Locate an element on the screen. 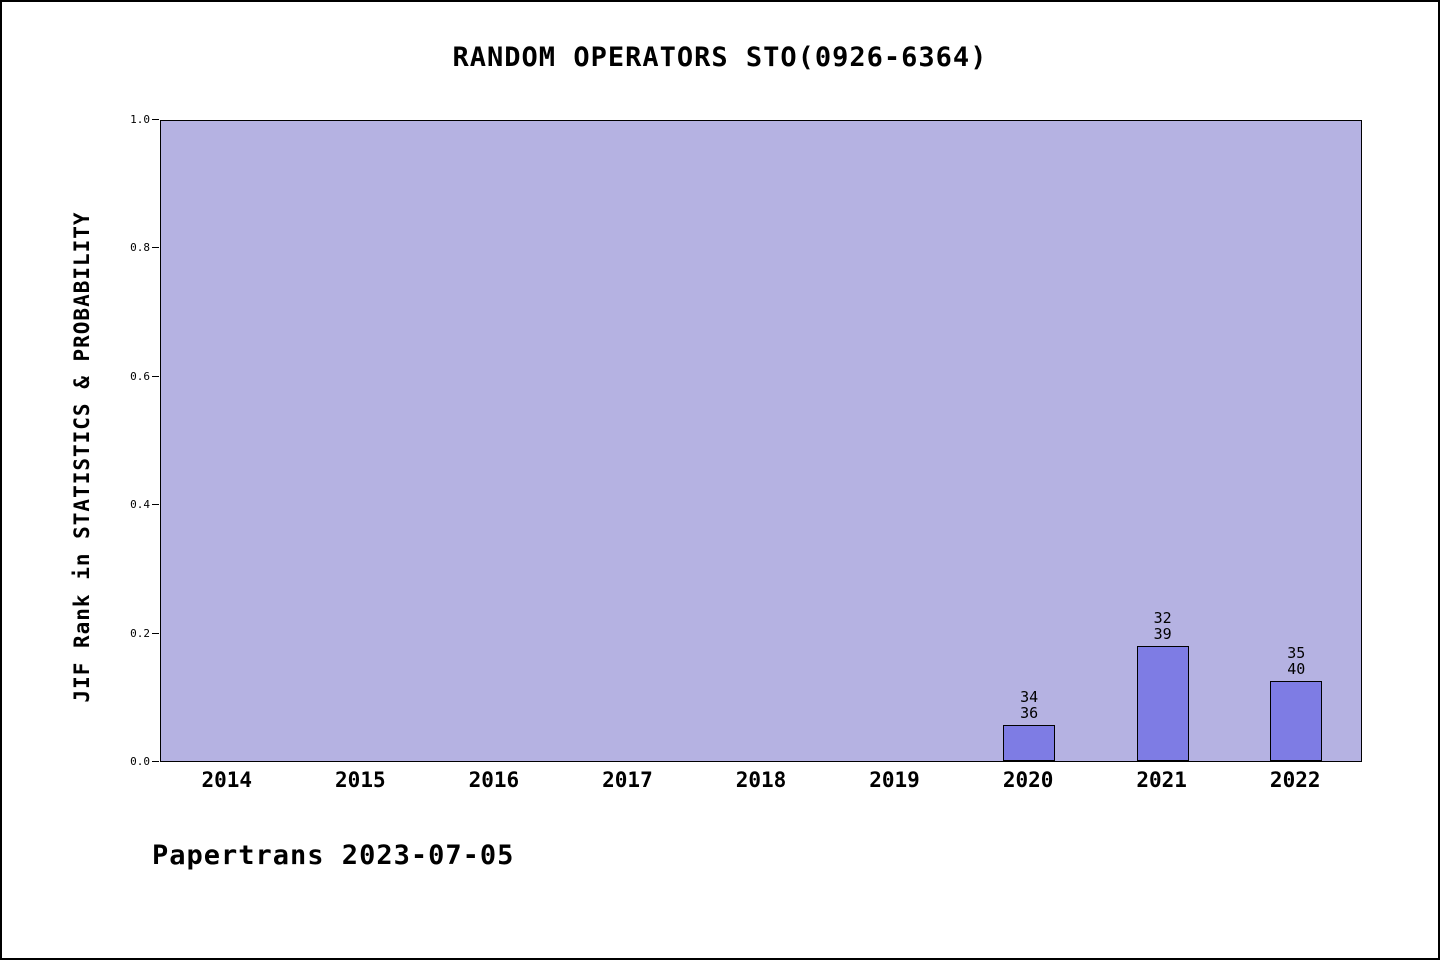  bar-2021 is located at coordinates (1162, 703).